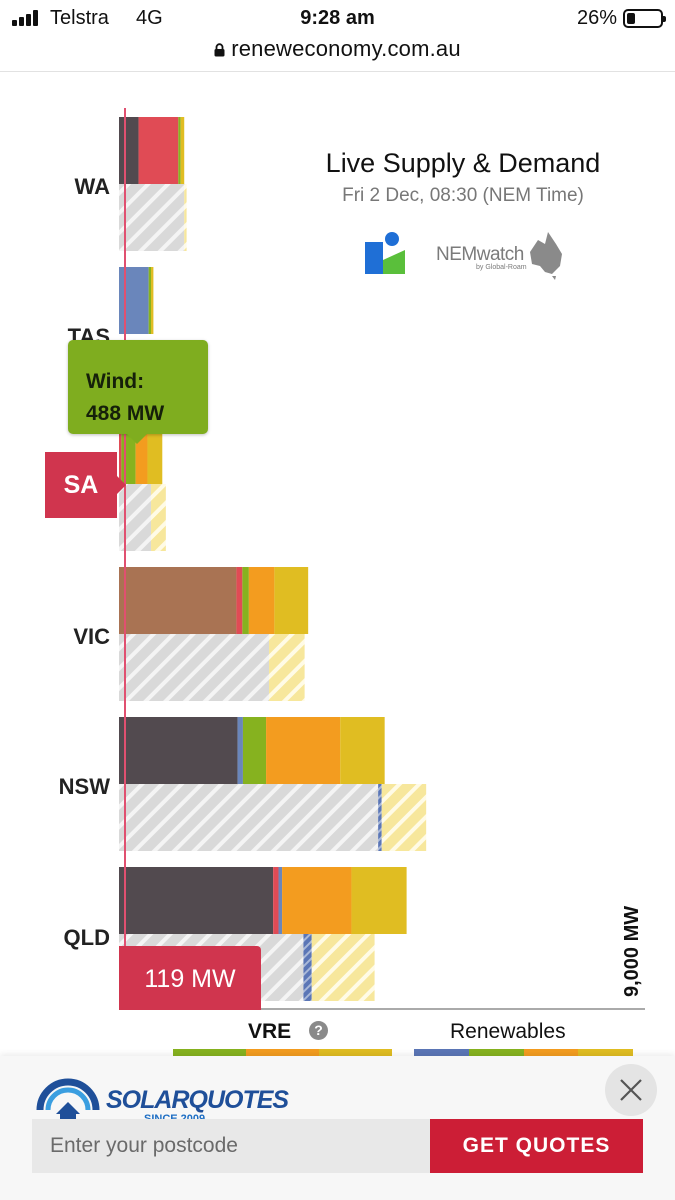  Describe the element at coordinates (87, 937) in the screenshot. I see `region-label-qld: QLD` at that location.